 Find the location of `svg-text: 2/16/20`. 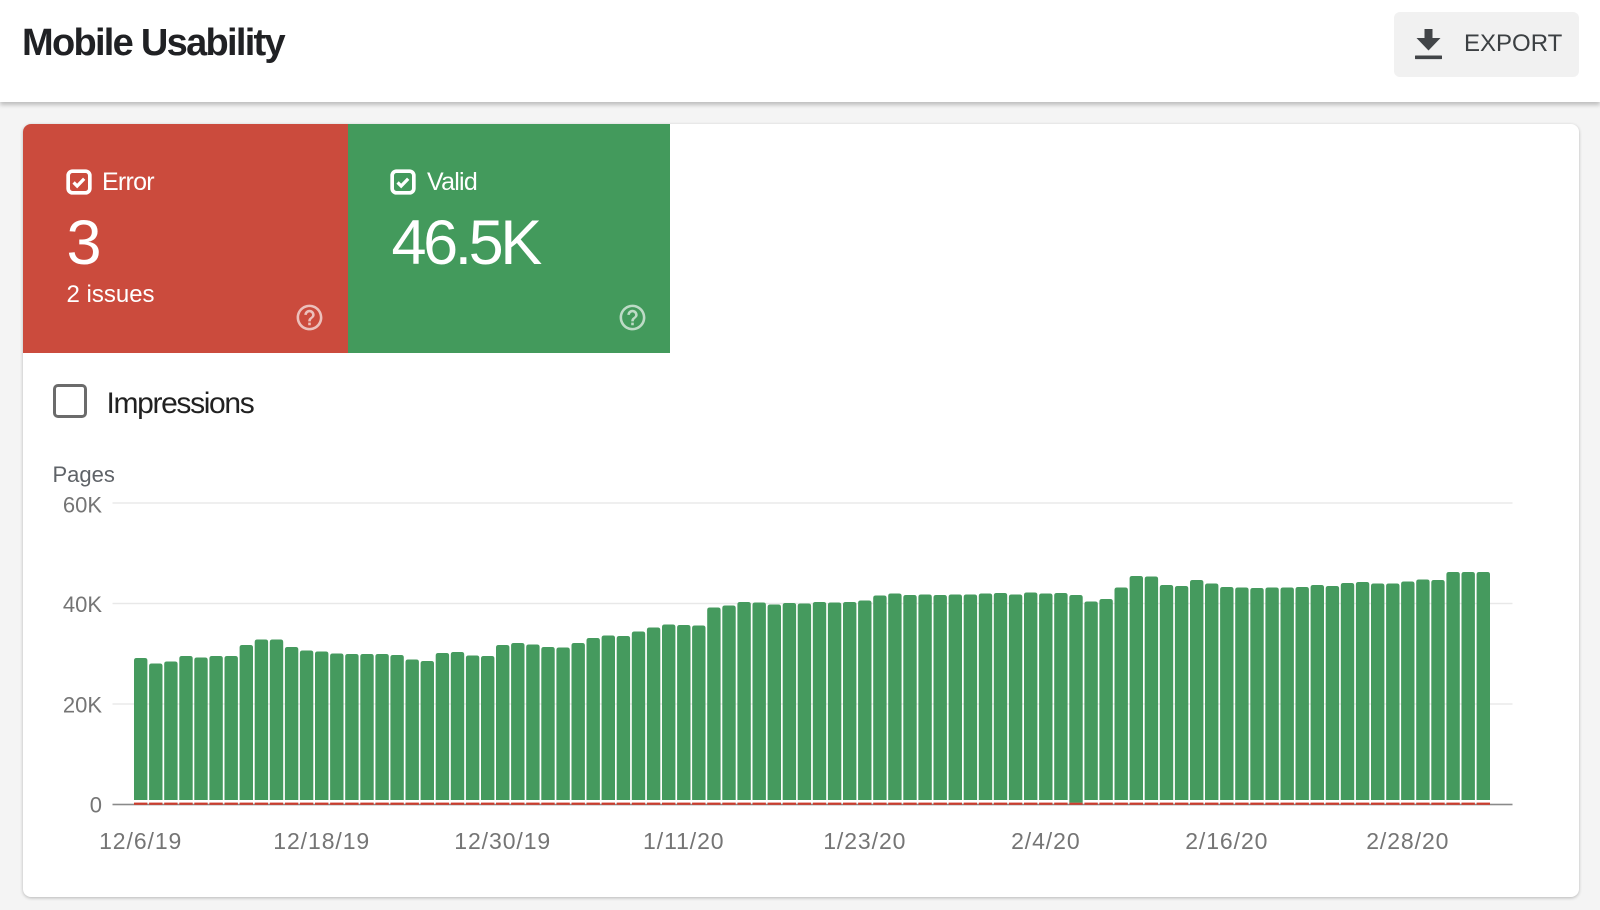

svg-text: 2/16/20 is located at coordinates (1226, 841).